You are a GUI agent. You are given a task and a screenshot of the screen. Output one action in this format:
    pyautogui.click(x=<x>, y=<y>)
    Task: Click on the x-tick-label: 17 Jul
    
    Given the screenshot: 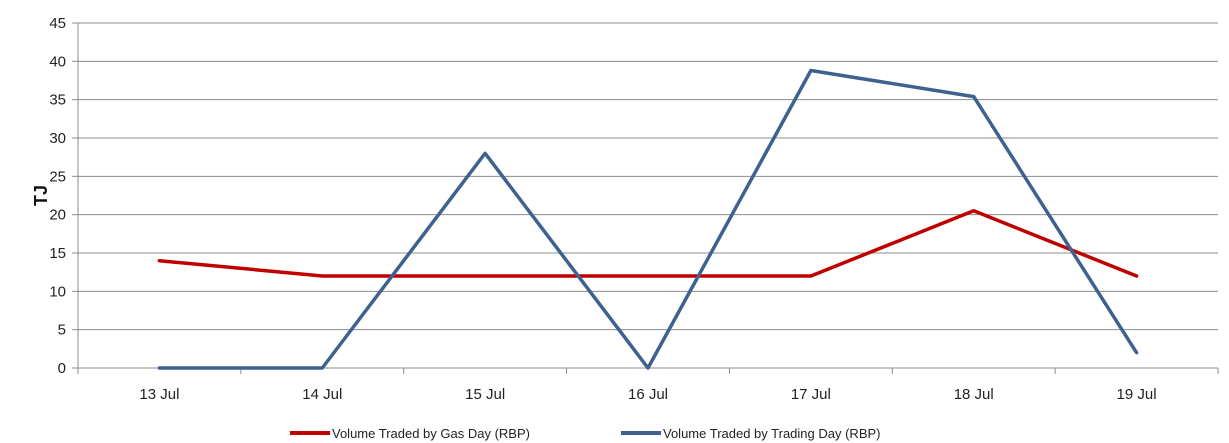 What is the action you would take?
    pyautogui.click(x=811, y=394)
    